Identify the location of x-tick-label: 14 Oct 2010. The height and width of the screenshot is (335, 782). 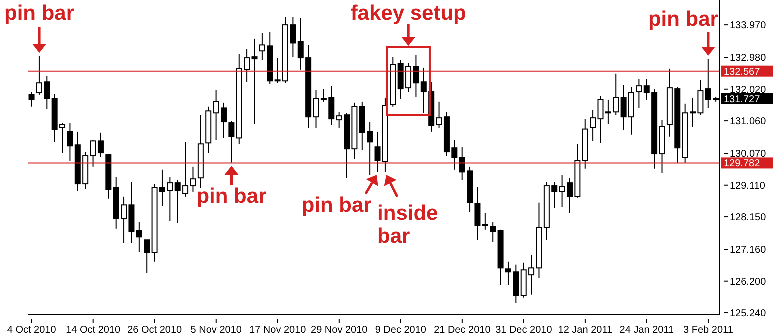
(94, 330).